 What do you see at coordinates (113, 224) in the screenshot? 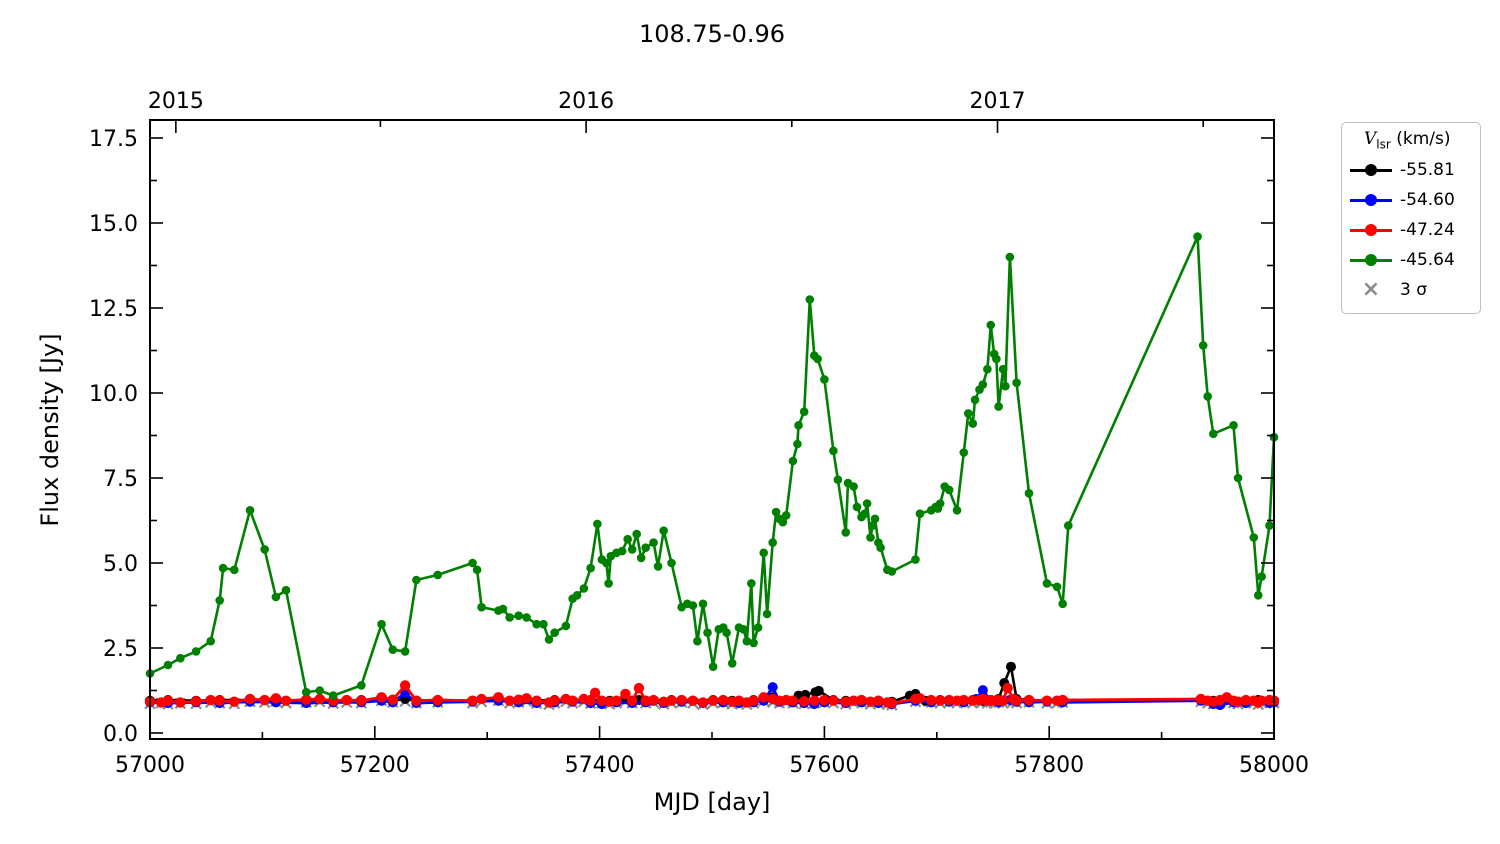
I see `y-tick-label: 15.0` at bounding box center [113, 224].